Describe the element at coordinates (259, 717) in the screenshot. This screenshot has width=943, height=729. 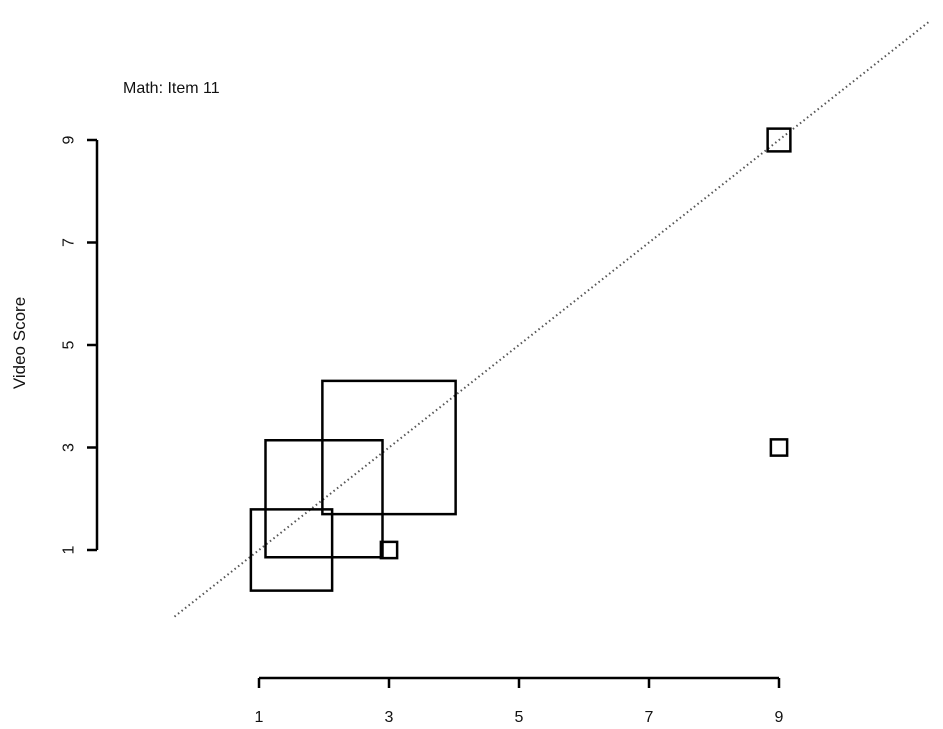
I see `x-tick-label: 1` at that location.